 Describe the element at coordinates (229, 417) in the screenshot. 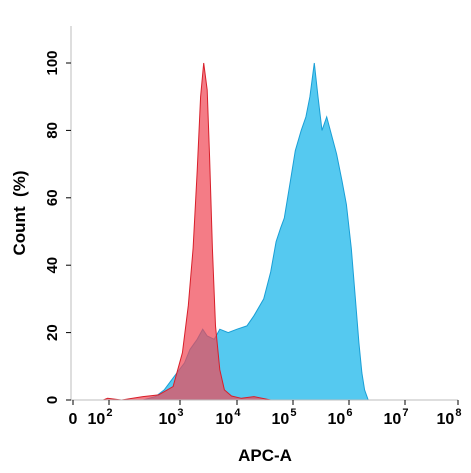

I see `x-tick-label: 10⁴` at that location.